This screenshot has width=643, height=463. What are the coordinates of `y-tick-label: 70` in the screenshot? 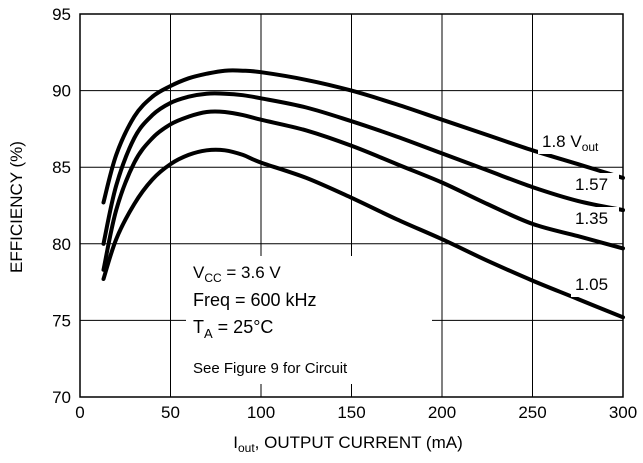 It's located at (61, 397).